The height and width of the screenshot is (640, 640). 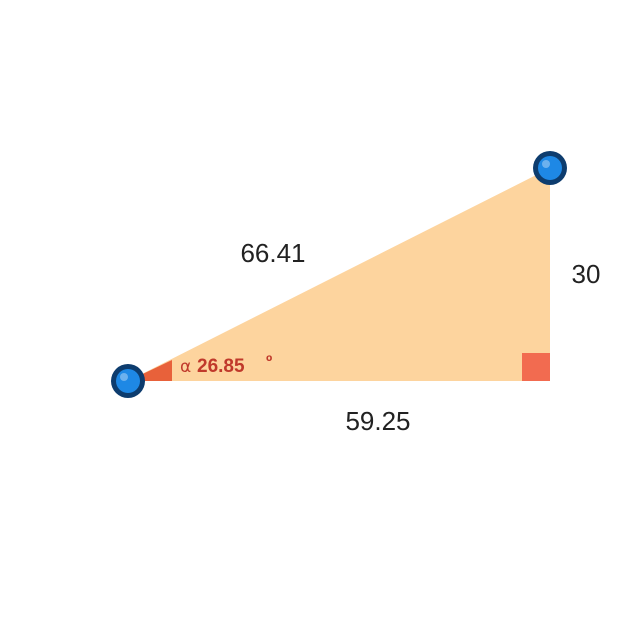 What do you see at coordinates (185, 367) in the screenshot?
I see `angle-alpha-symbol: α` at bounding box center [185, 367].